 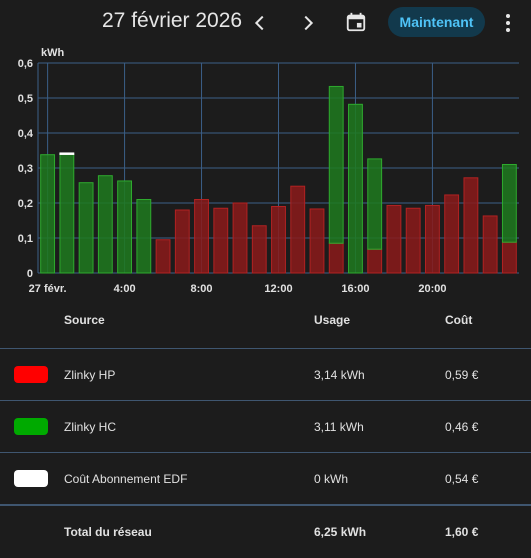 What do you see at coordinates (265, 374) in the screenshot?
I see `table-row: Zlinky HP 3,14 kWh 0,59 €` at bounding box center [265, 374].